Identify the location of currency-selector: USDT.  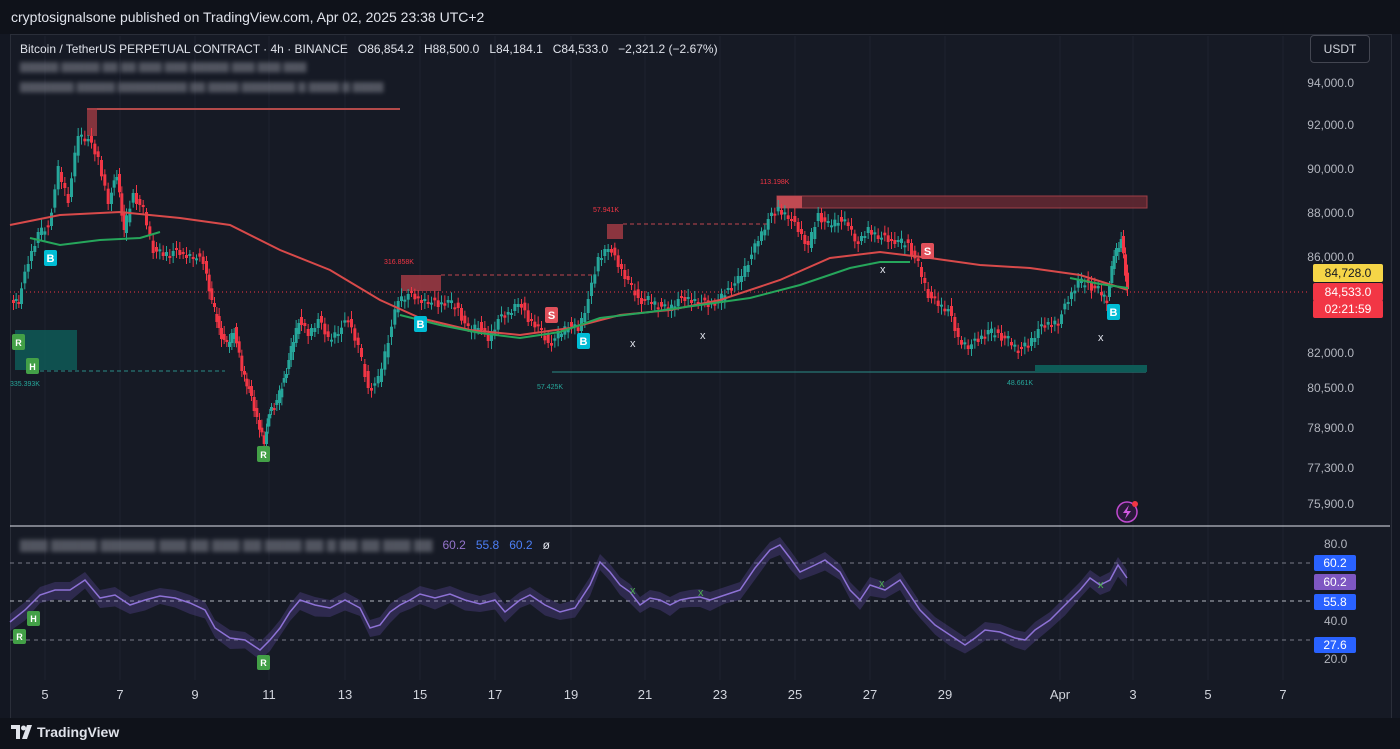
(1340, 49).